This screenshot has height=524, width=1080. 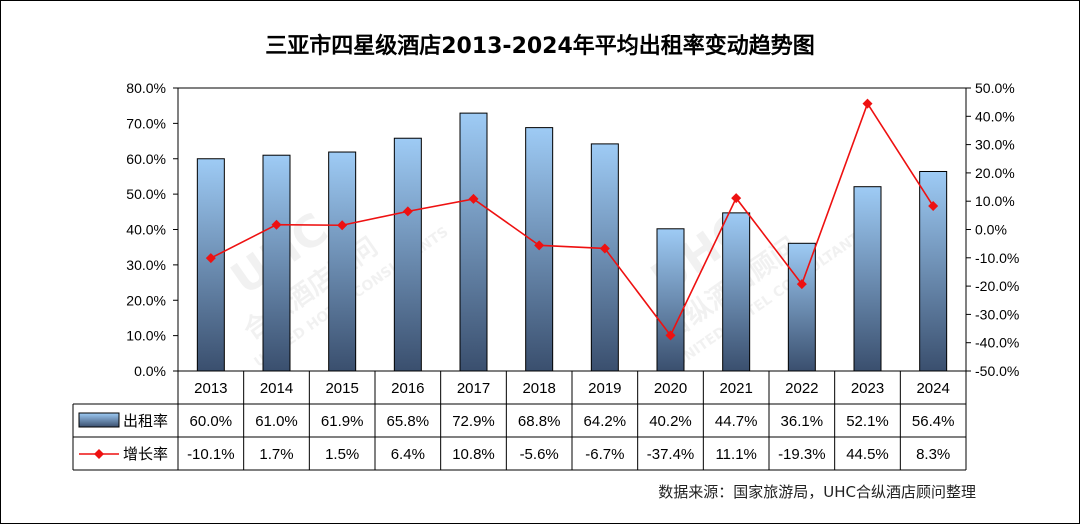 What do you see at coordinates (150, 371) in the screenshot?
I see `y-left-tick-label: 0.0%` at bounding box center [150, 371].